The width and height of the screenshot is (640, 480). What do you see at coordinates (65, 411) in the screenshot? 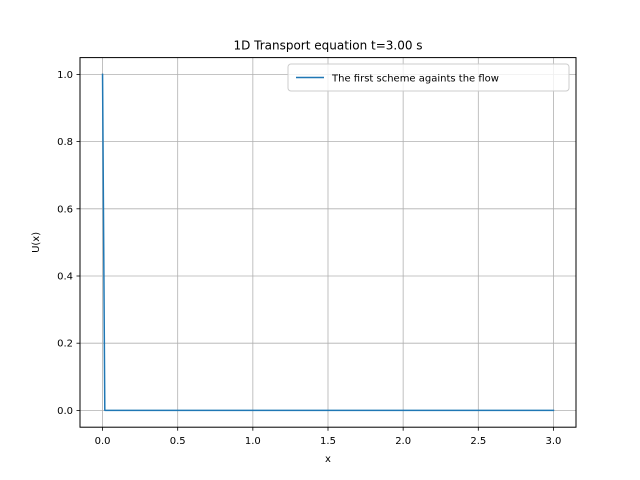
I see `y-tick-label: 0.0` at bounding box center [65, 411].